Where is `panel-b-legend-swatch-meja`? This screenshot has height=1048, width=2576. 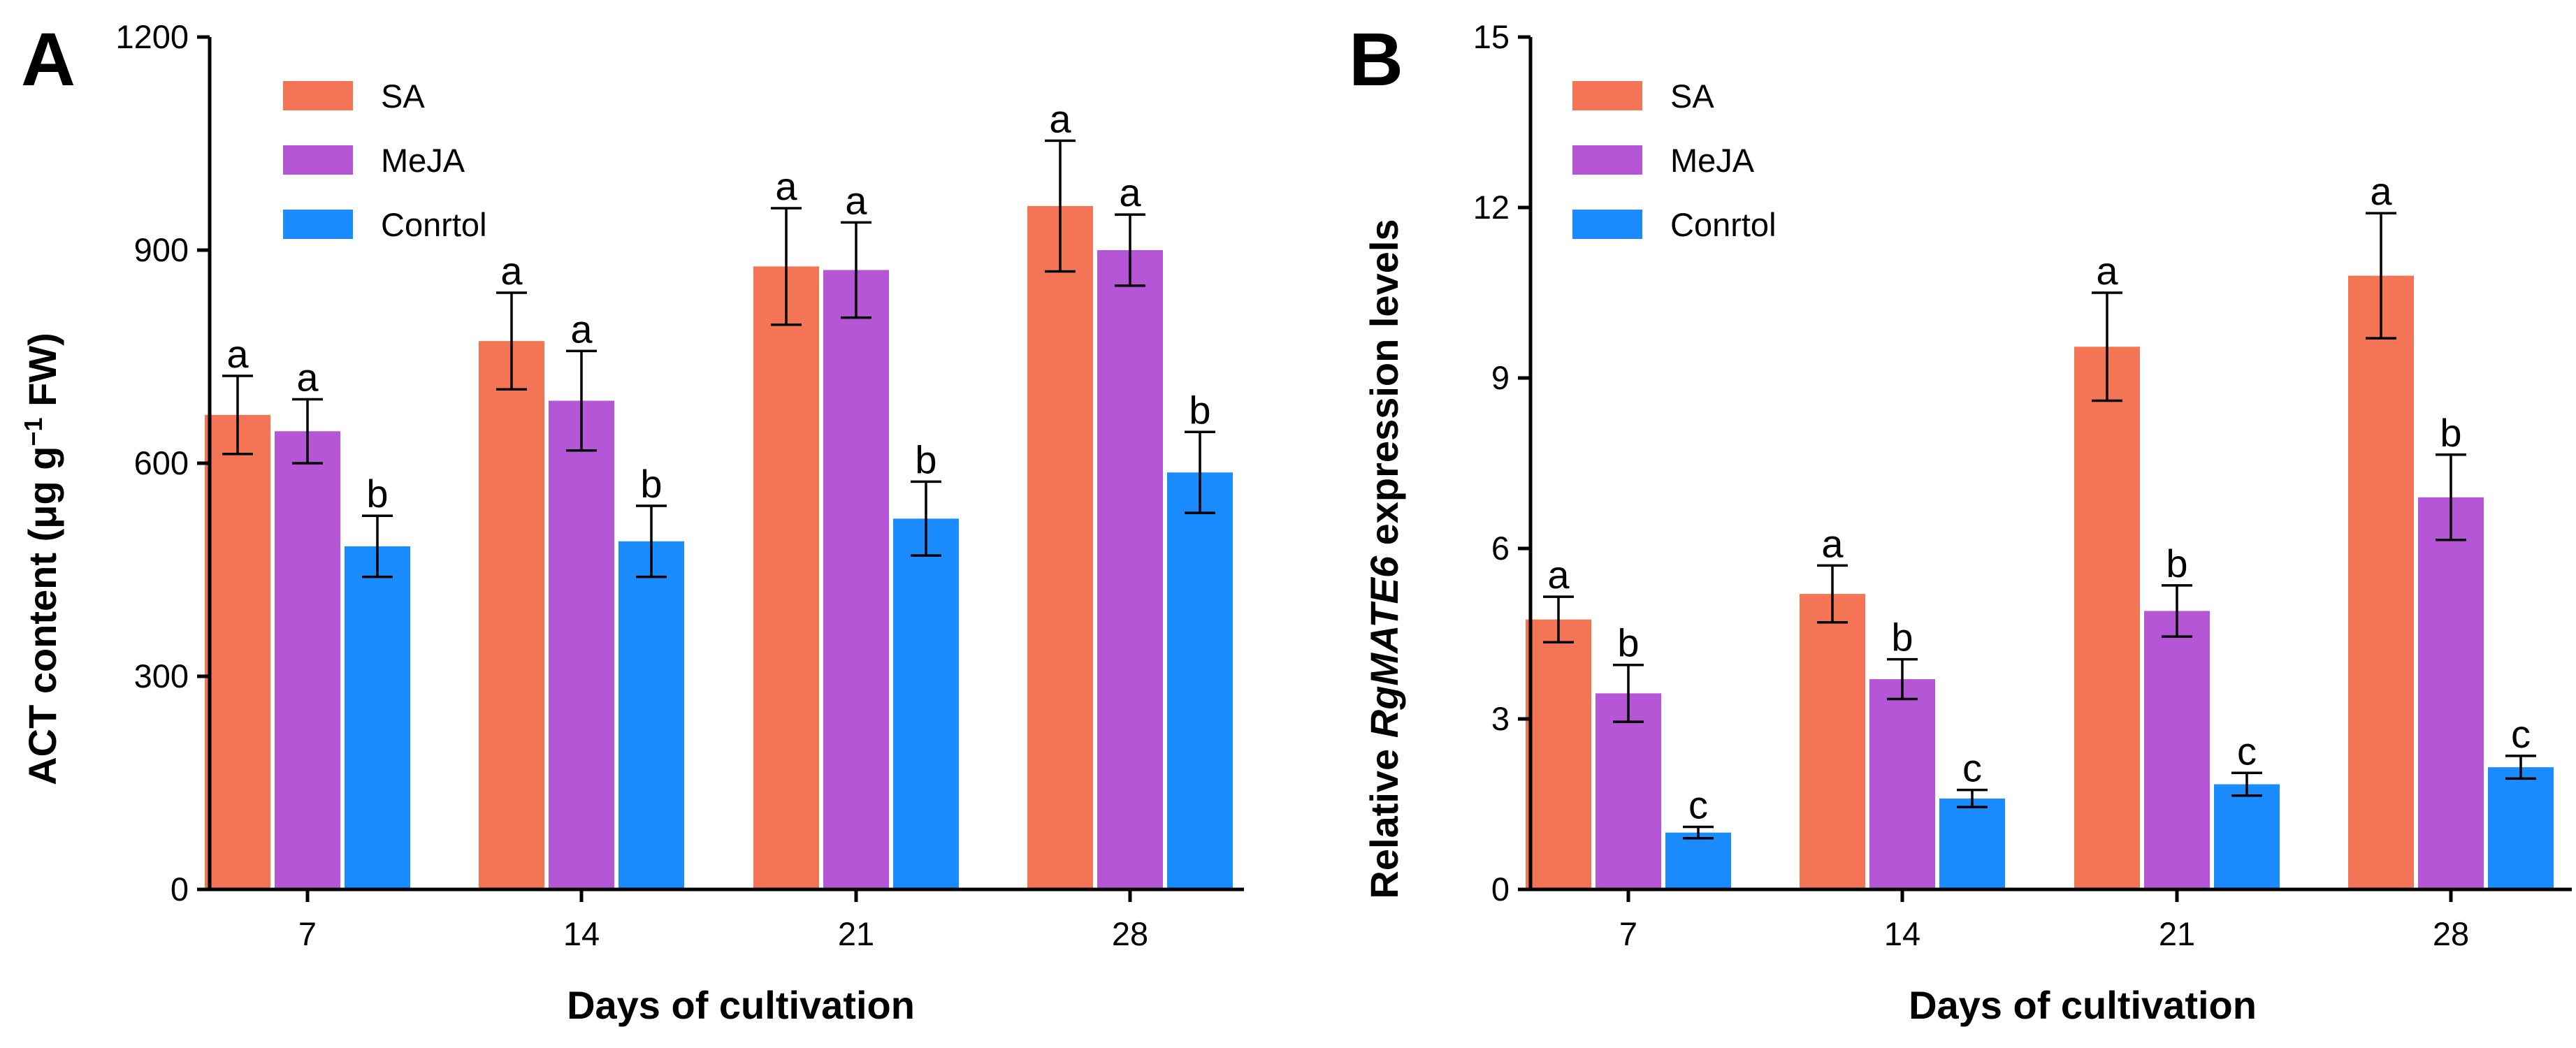
panel-b-legend-swatch-meja is located at coordinates (1607, 160).